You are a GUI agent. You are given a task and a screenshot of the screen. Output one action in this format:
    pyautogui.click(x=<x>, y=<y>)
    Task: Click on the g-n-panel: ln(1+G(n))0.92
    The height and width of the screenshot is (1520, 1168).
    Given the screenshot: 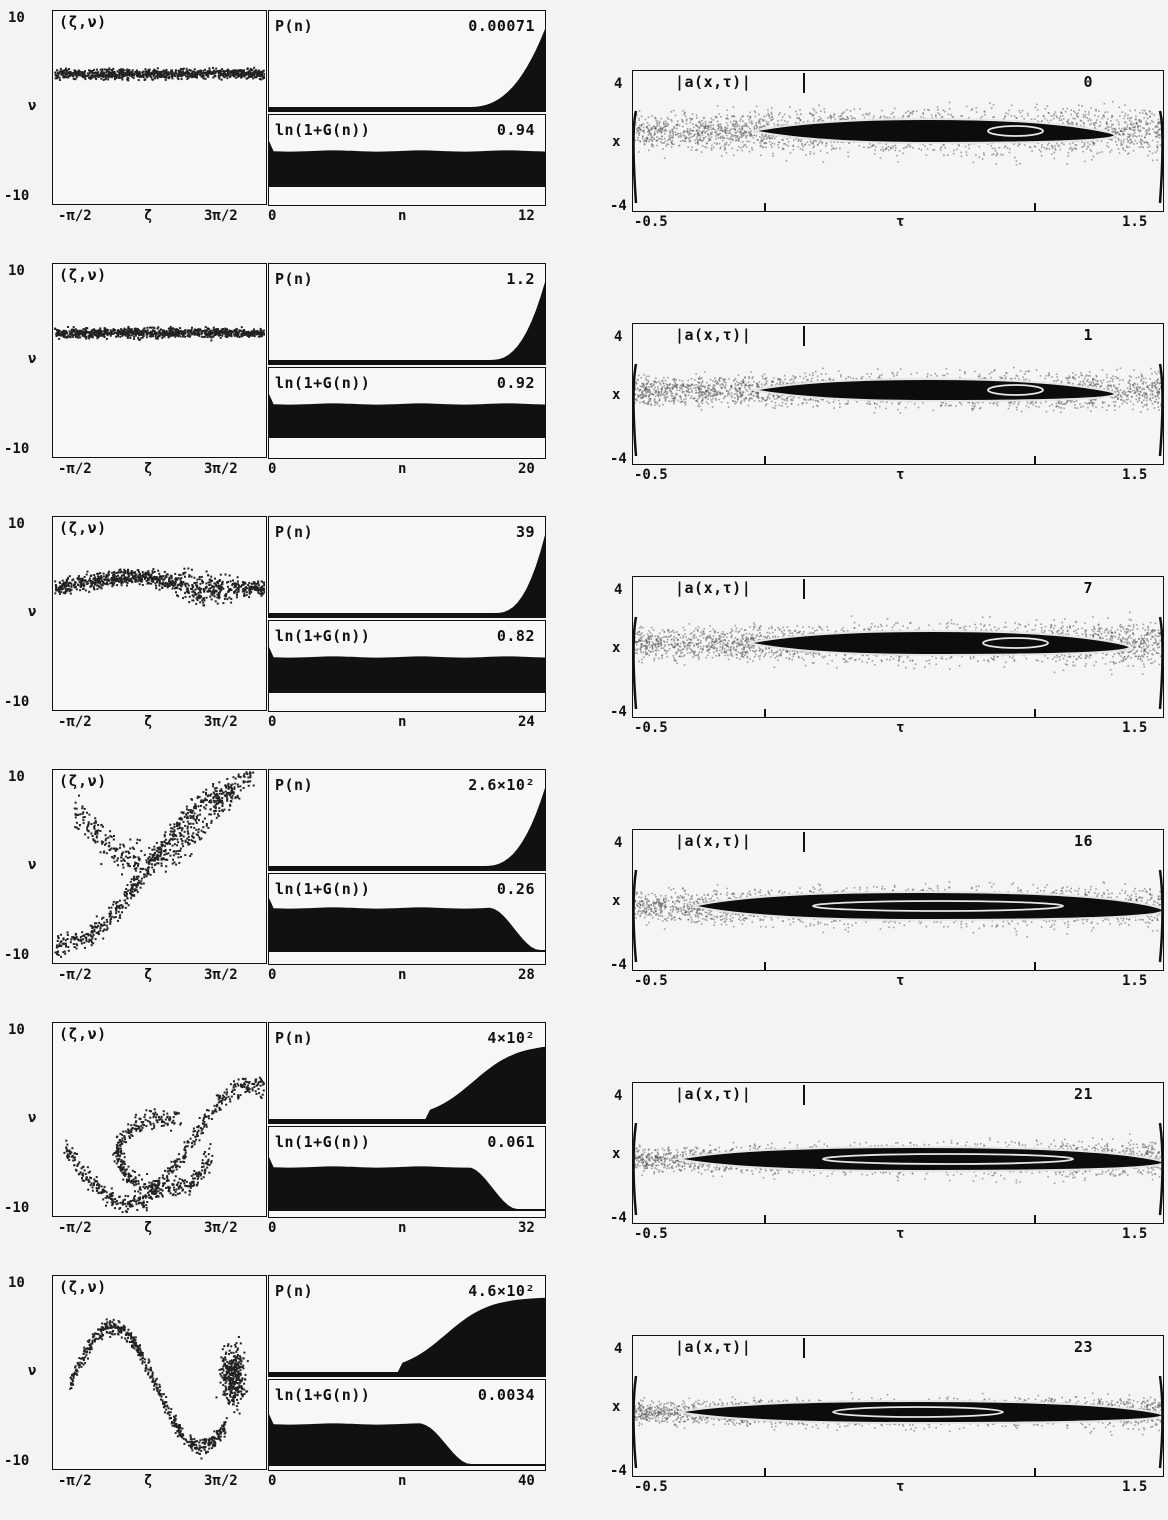 What is the action you would take?
    pyautogui.click(x=407, y=413)
    